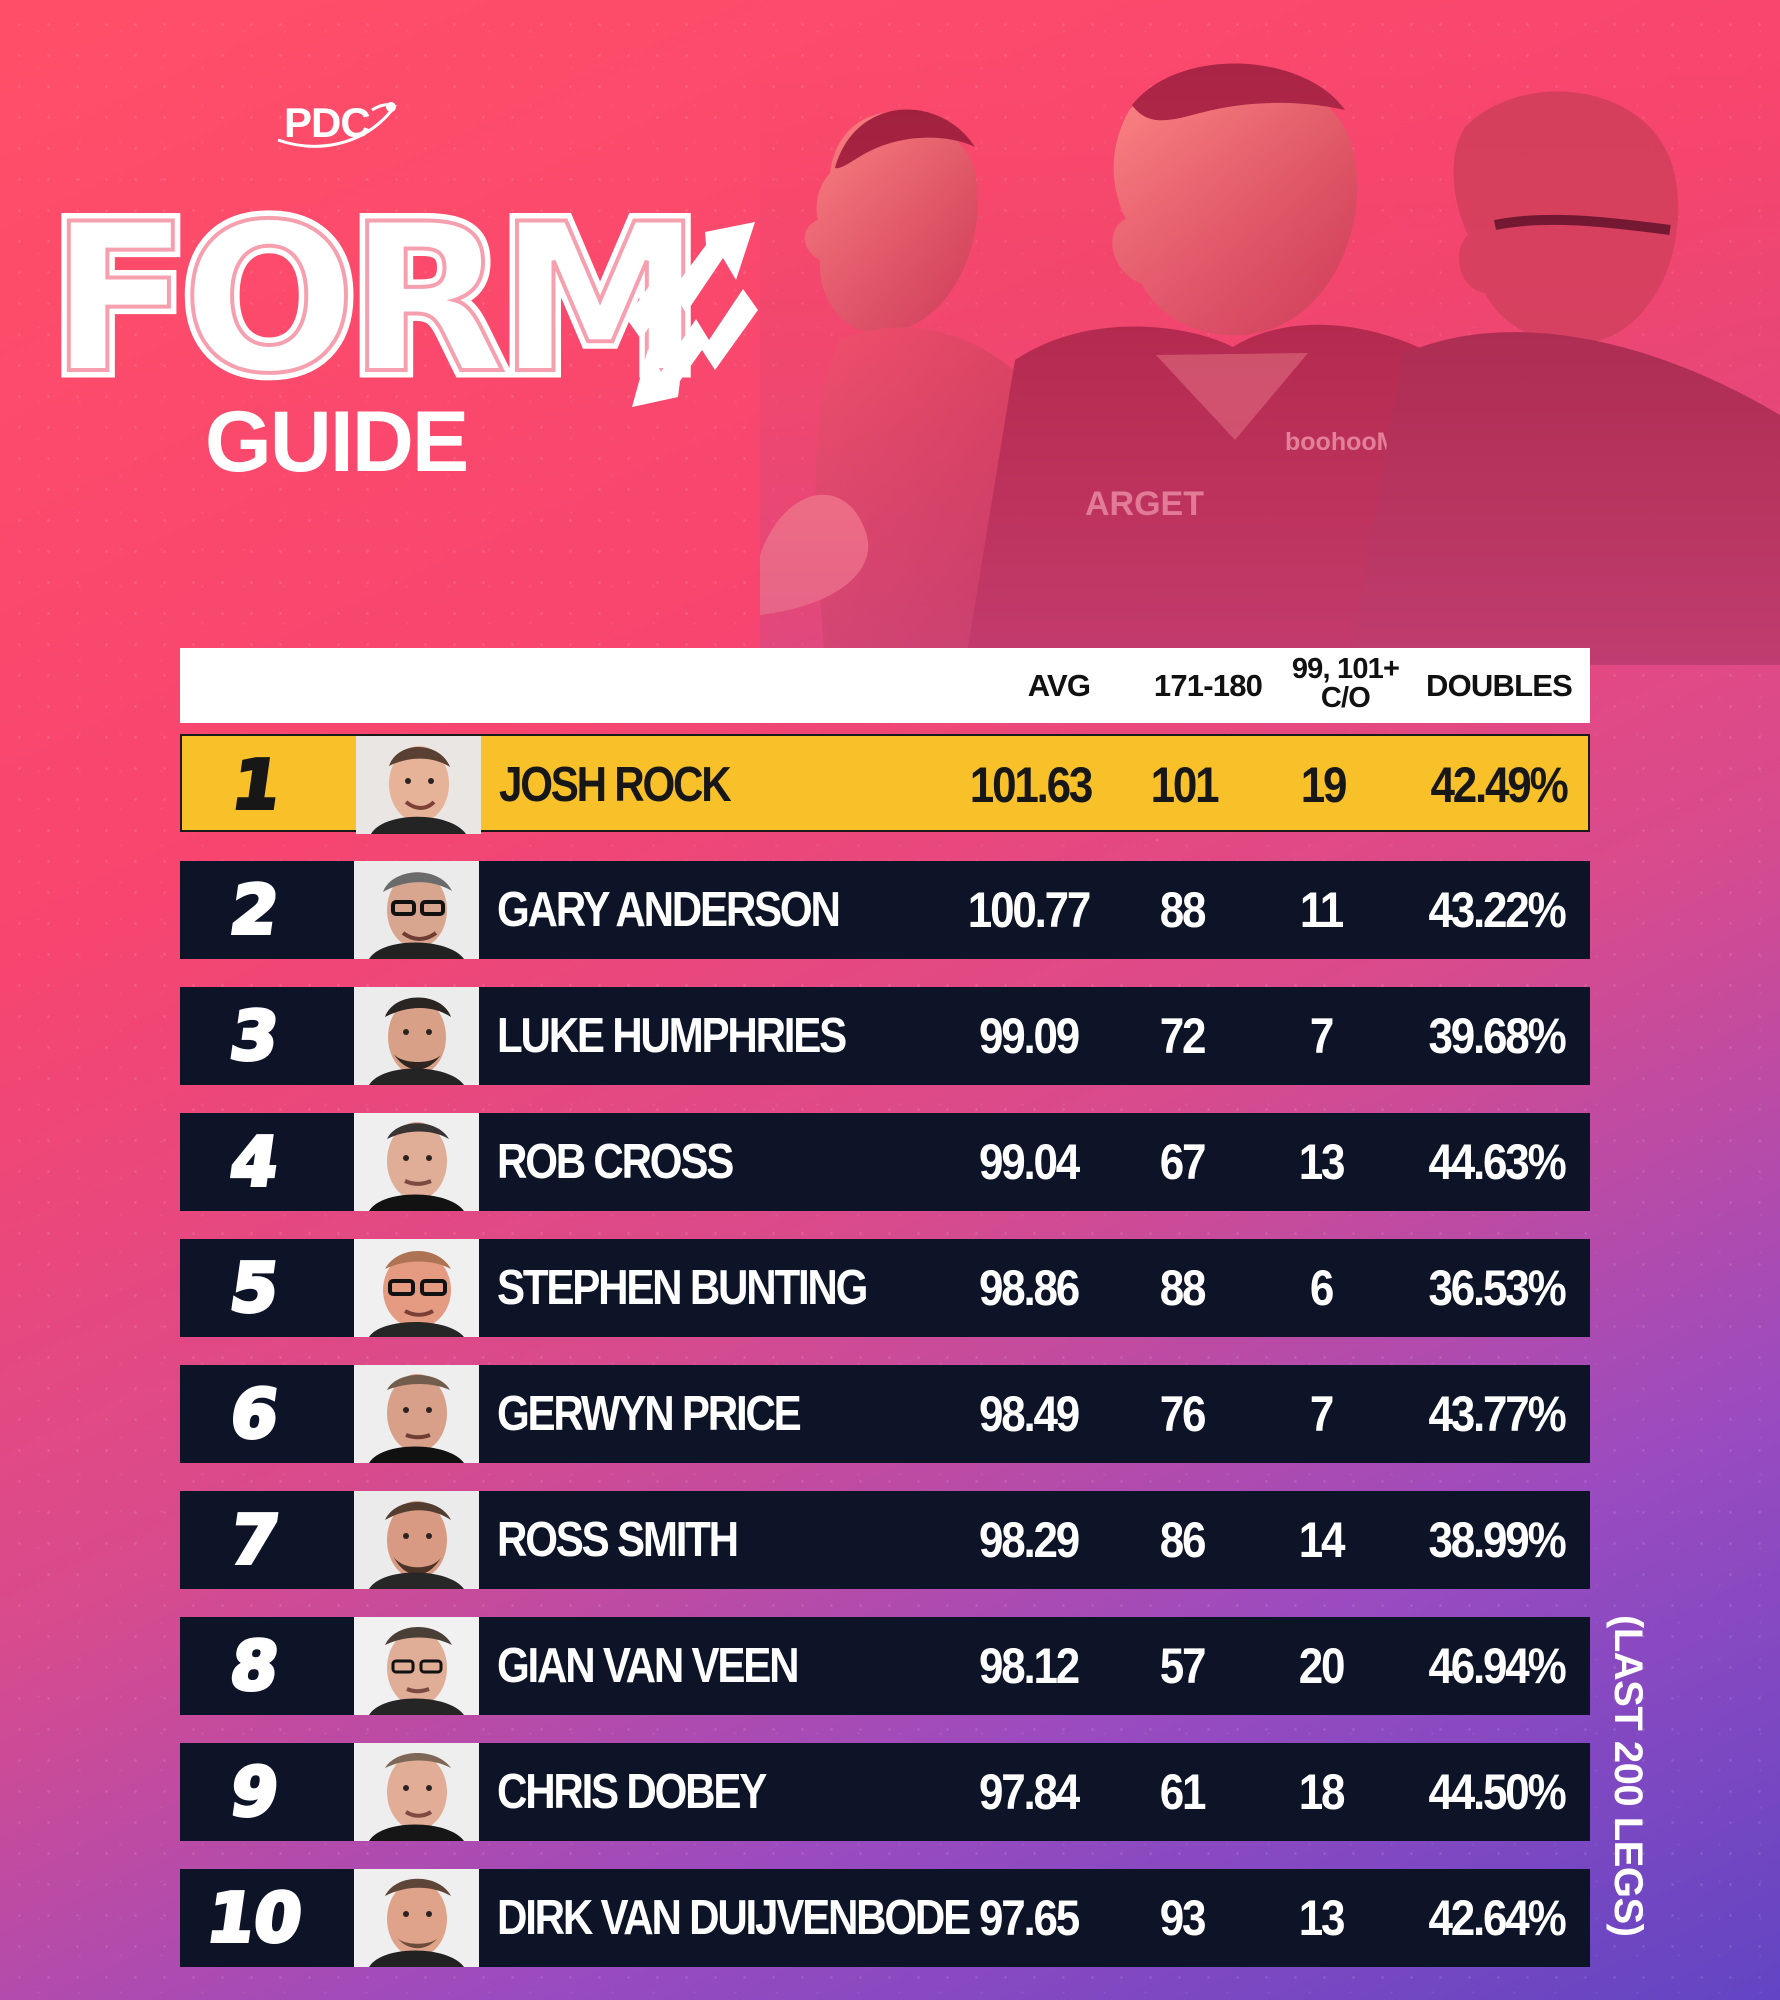  I want to click on average-value: 99.09, so click(1029, 1036).